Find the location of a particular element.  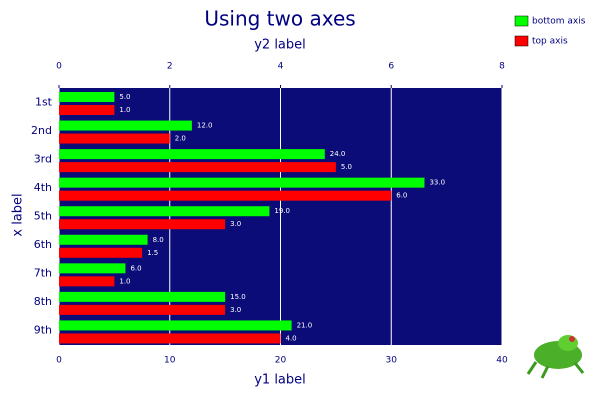

legend-label: bottom axis is located at coordinates (559, 22).